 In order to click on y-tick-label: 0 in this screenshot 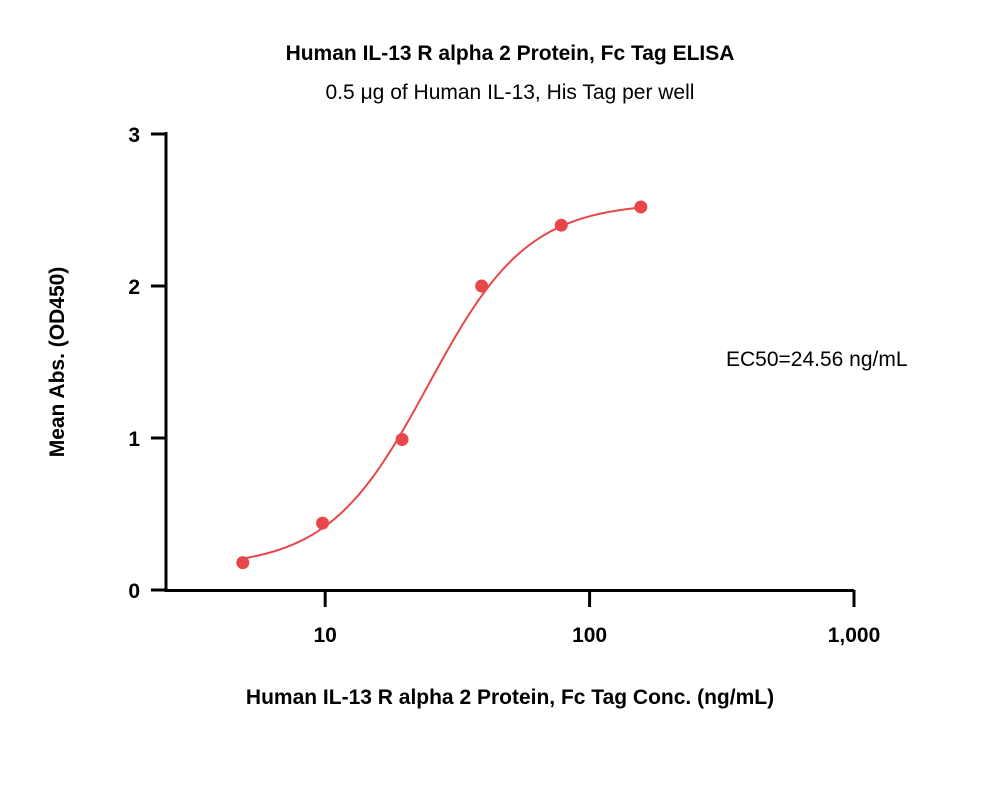, I will do `click(134, 591)`.